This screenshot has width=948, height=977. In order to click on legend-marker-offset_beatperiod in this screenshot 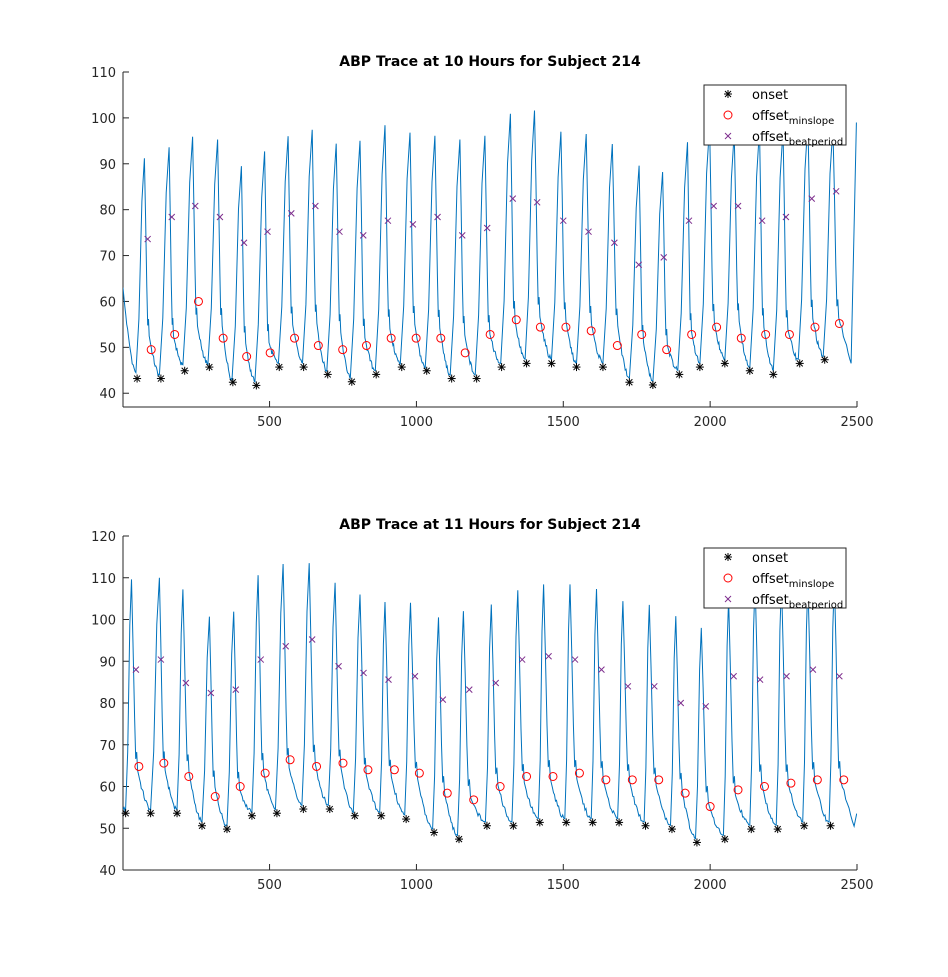, I will do `click(728, 136)`.